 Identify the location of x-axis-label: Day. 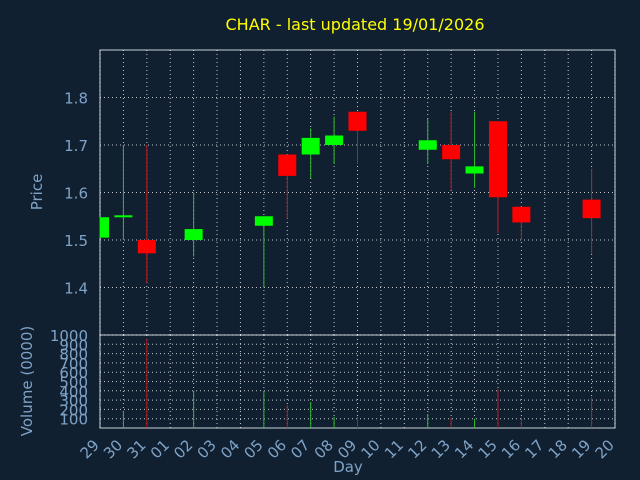
(348, 467).